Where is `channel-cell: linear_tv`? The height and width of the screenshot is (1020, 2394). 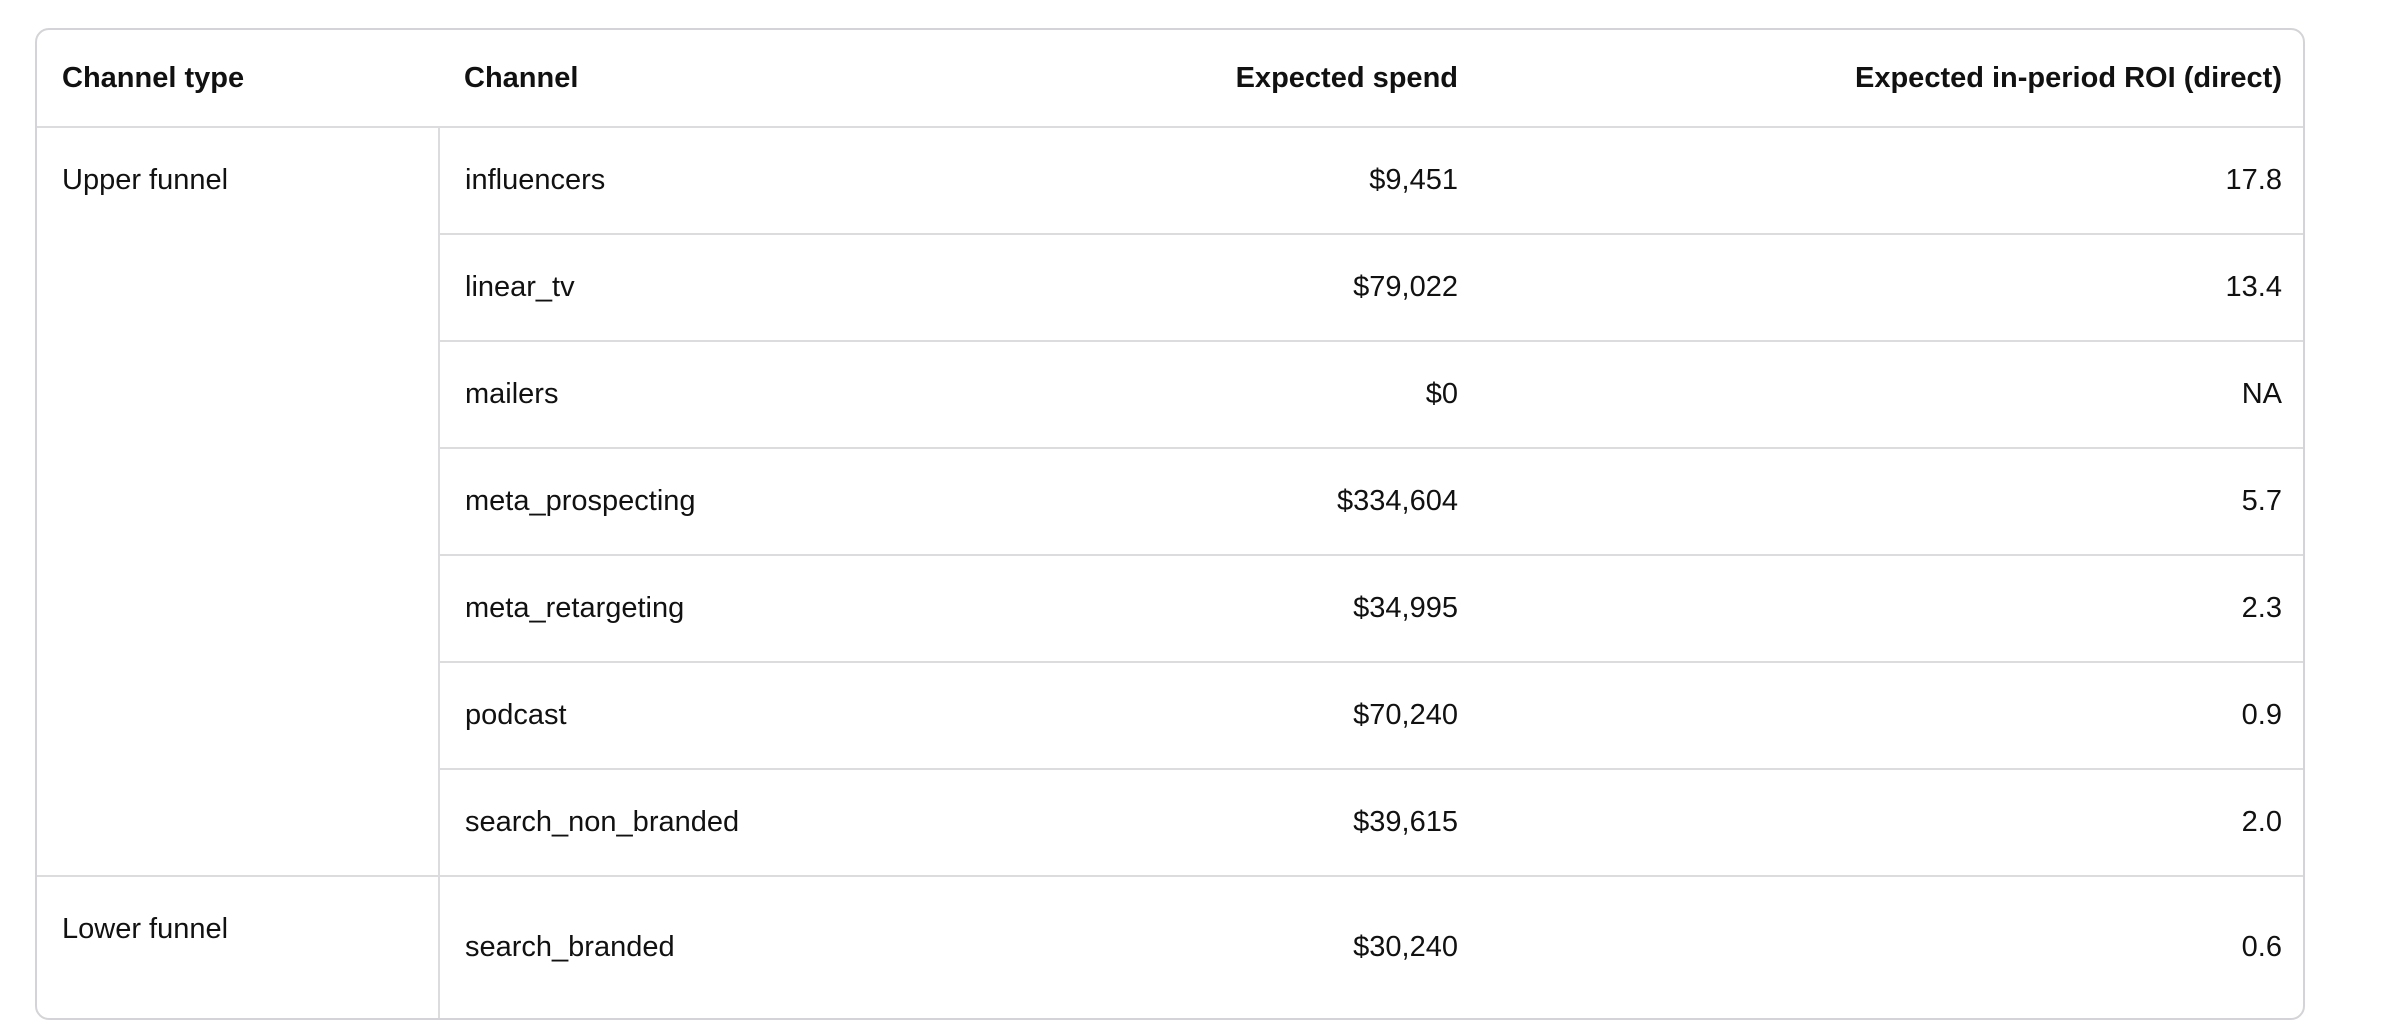
channel-cell: linear_tv is located at coordinates (760, 287).